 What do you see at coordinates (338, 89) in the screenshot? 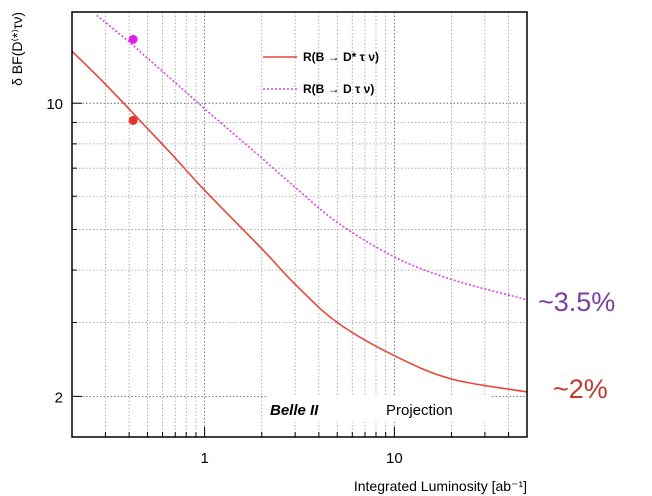
I see `legend-label-r-d: R(B → D τ ν)` at bounding box center [338, 89].